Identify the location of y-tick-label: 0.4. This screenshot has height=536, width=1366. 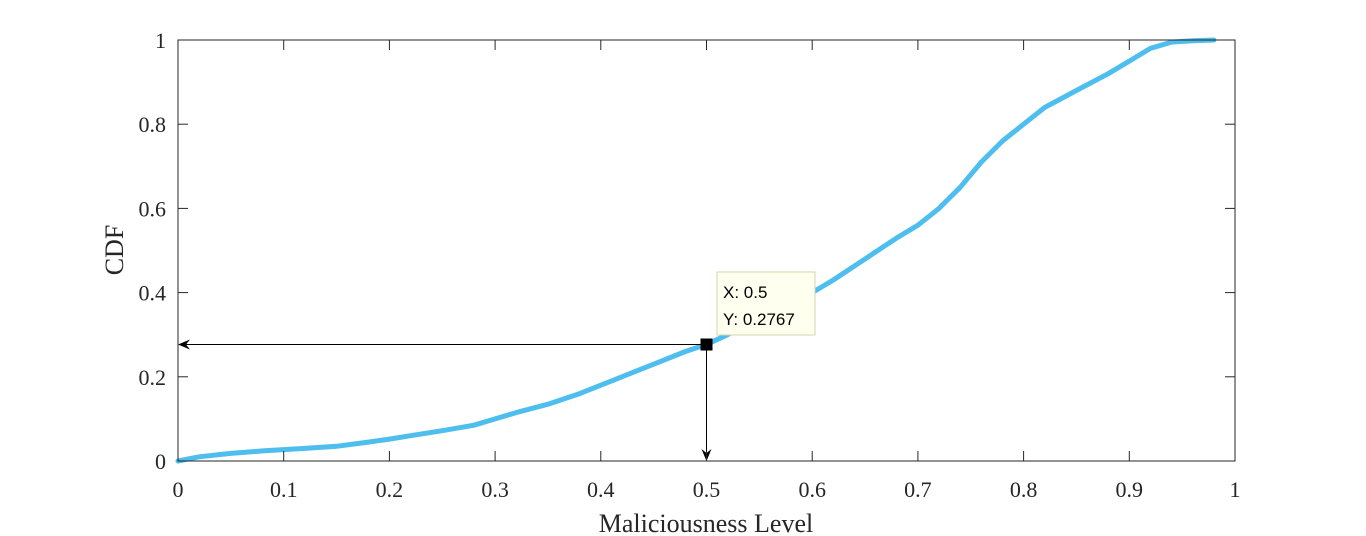
(153, 293).